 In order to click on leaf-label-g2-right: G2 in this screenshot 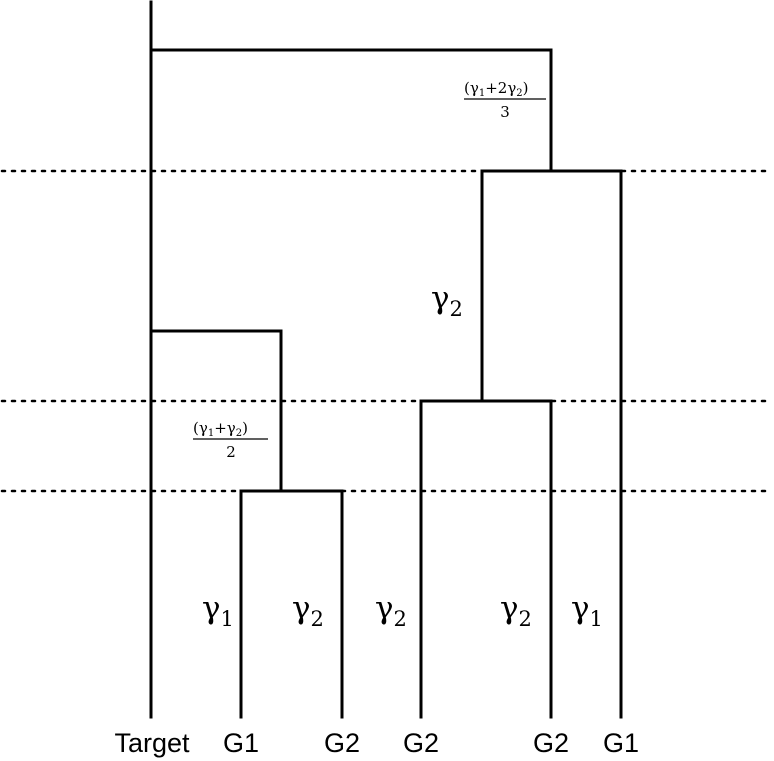, I will do `click(551, 743)`.